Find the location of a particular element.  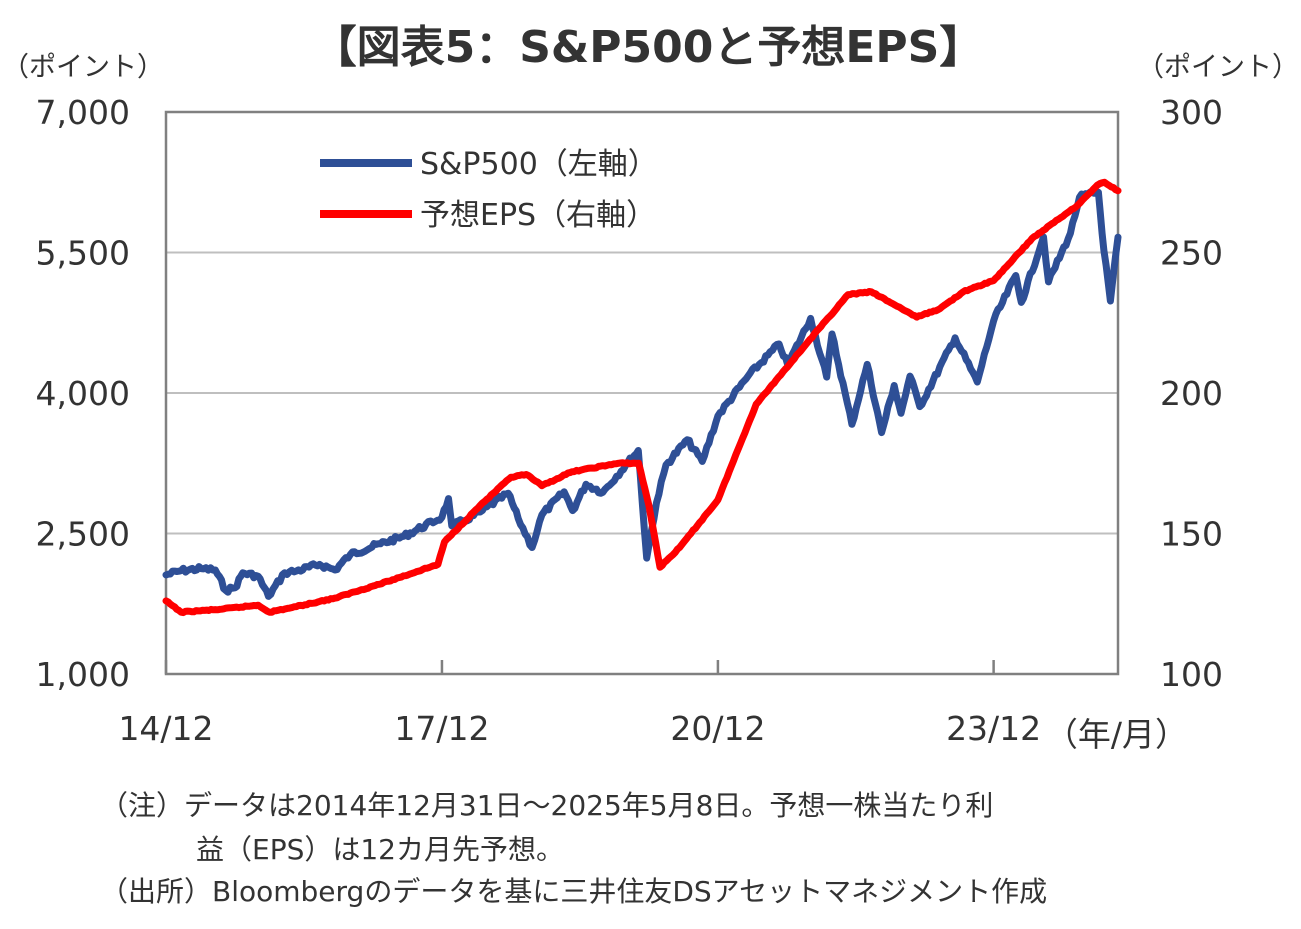

x-tick-labels: 14/12 17/12 20/12 23/12 is located at coordinates (579, 728).